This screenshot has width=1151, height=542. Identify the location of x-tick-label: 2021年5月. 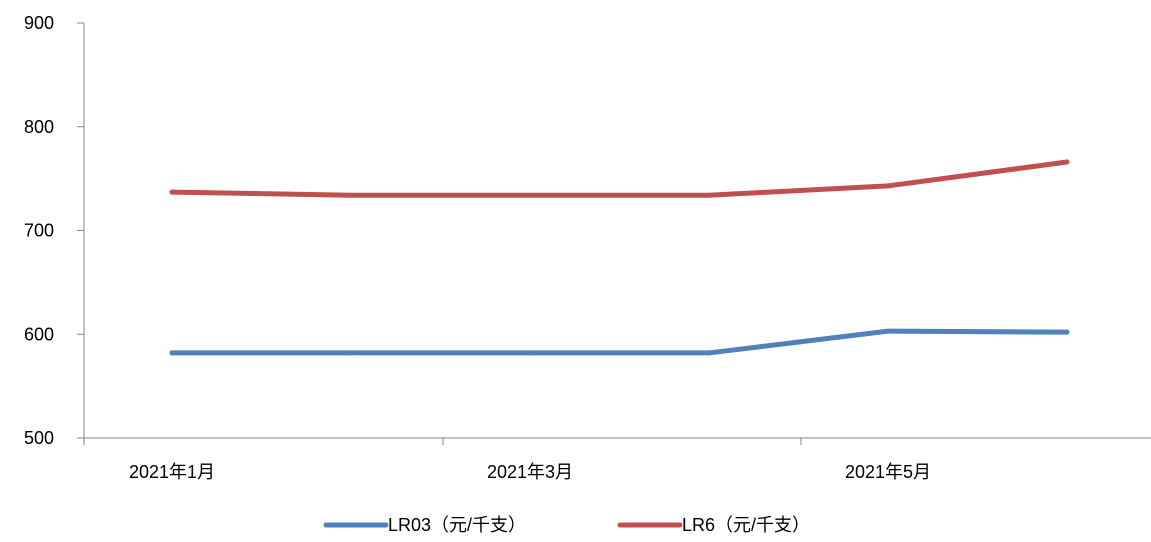
(888, 472).